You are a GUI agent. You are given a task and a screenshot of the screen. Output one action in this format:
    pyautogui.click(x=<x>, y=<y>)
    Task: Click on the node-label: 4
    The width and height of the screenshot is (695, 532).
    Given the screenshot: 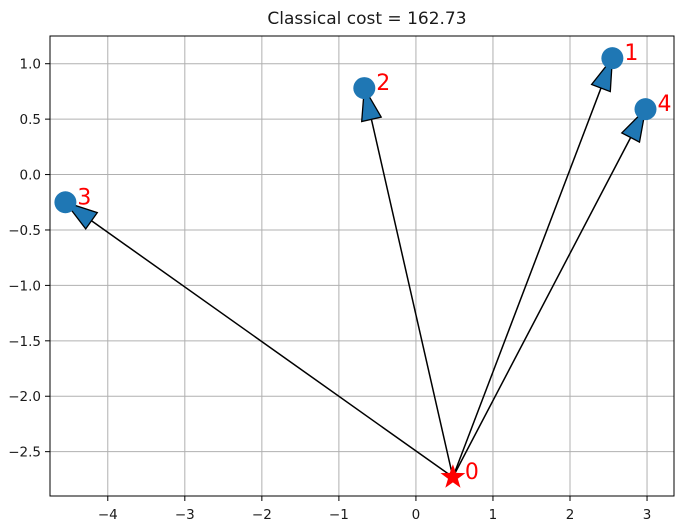 What is the action you would take?
    pyautogui.click(x=664, y=104)
    